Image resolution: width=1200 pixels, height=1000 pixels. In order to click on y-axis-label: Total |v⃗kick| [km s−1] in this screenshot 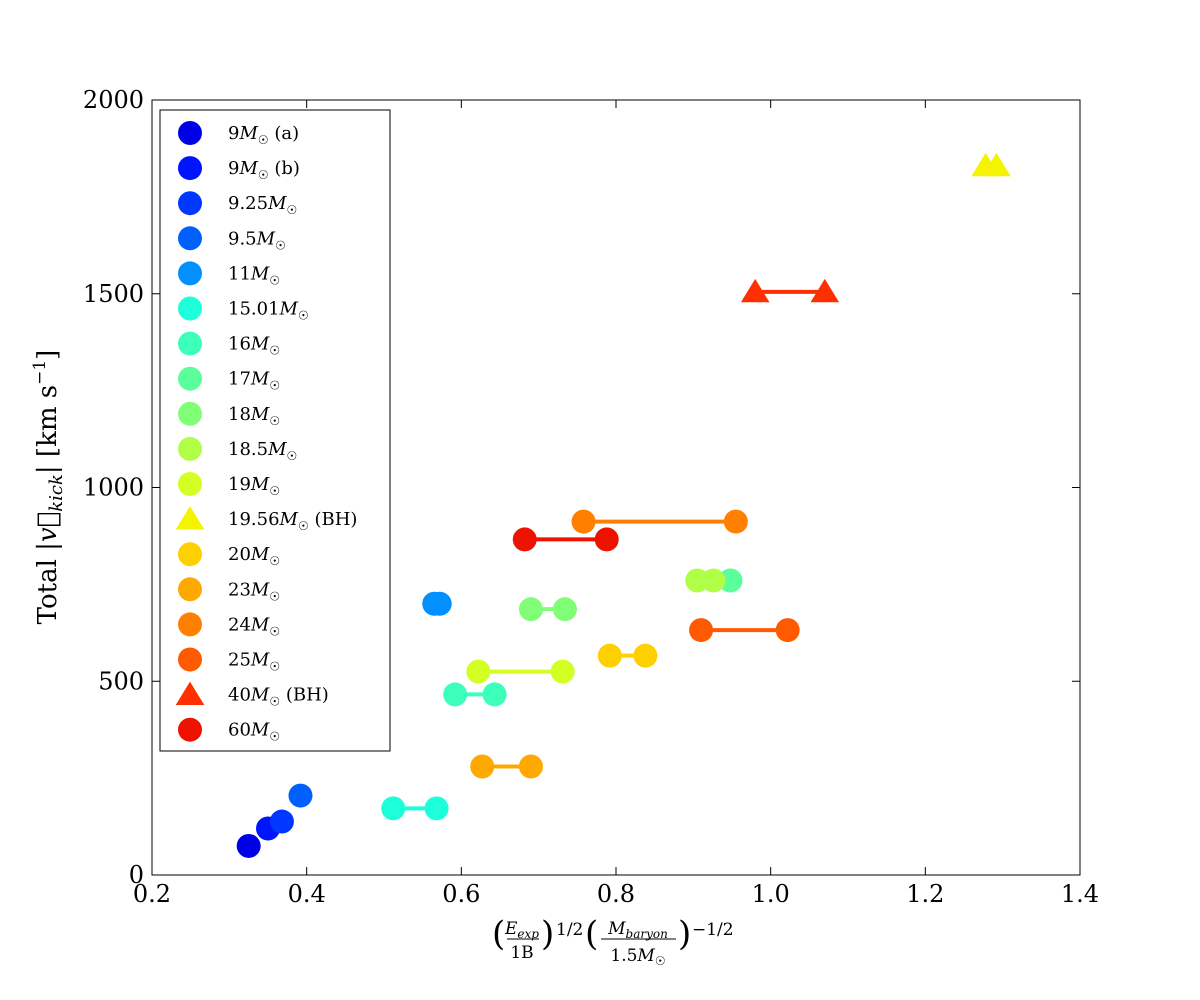, I will do `click(48, 487)`.